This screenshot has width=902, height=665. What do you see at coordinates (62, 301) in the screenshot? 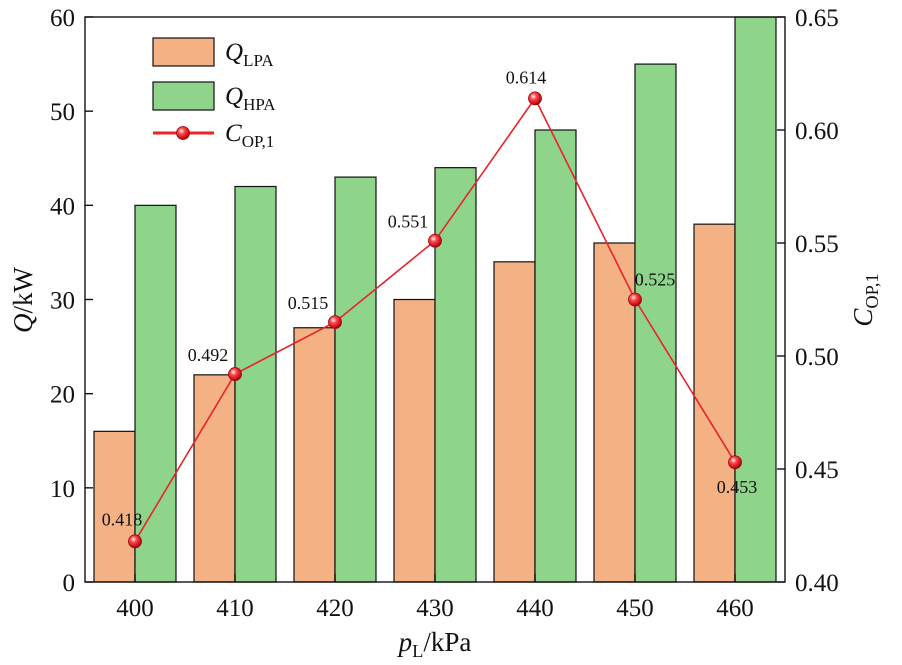
I see `y-left-tick-label-30: 30` at bounding box center [62, 301].